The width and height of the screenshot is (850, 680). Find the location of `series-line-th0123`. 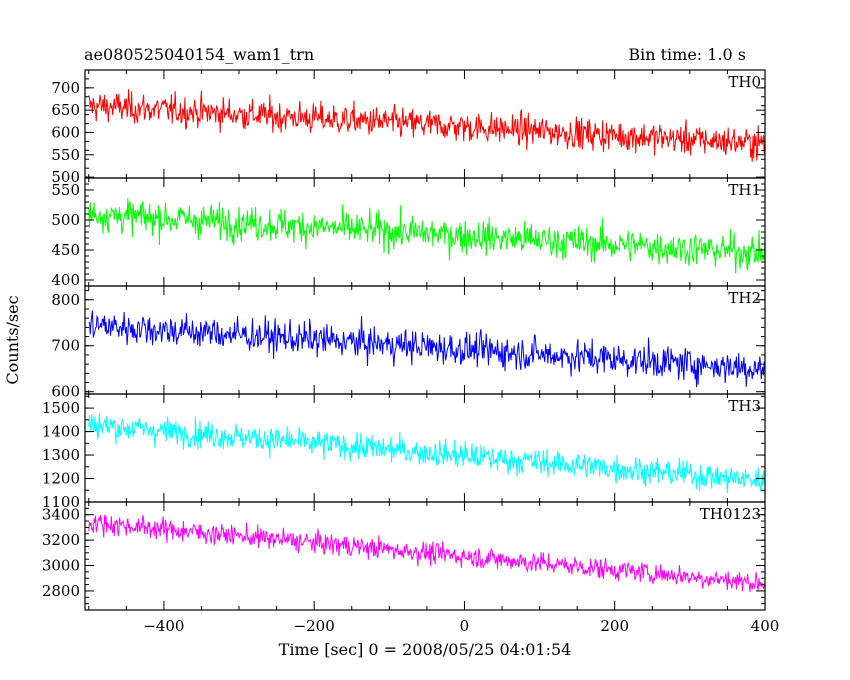

series-line-th0123 is located at coordinates (426, 553).